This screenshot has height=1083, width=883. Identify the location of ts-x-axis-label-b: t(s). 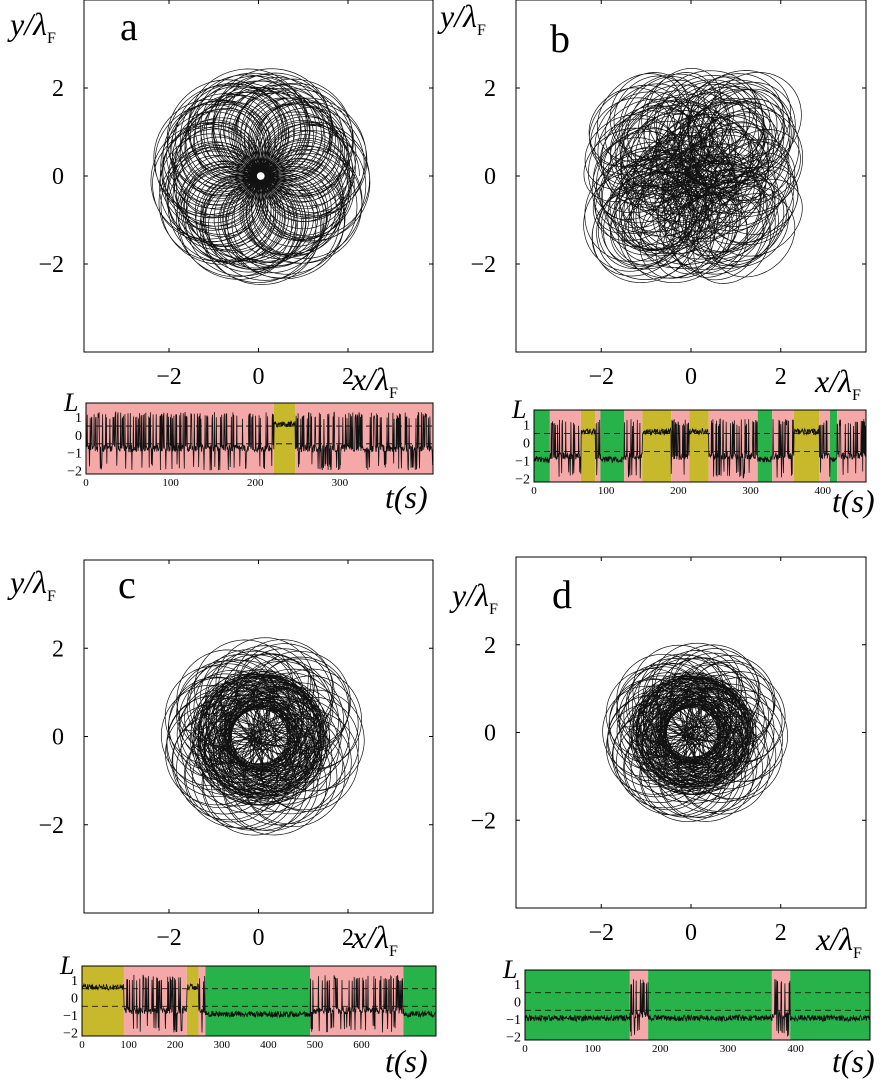
(853, 501).